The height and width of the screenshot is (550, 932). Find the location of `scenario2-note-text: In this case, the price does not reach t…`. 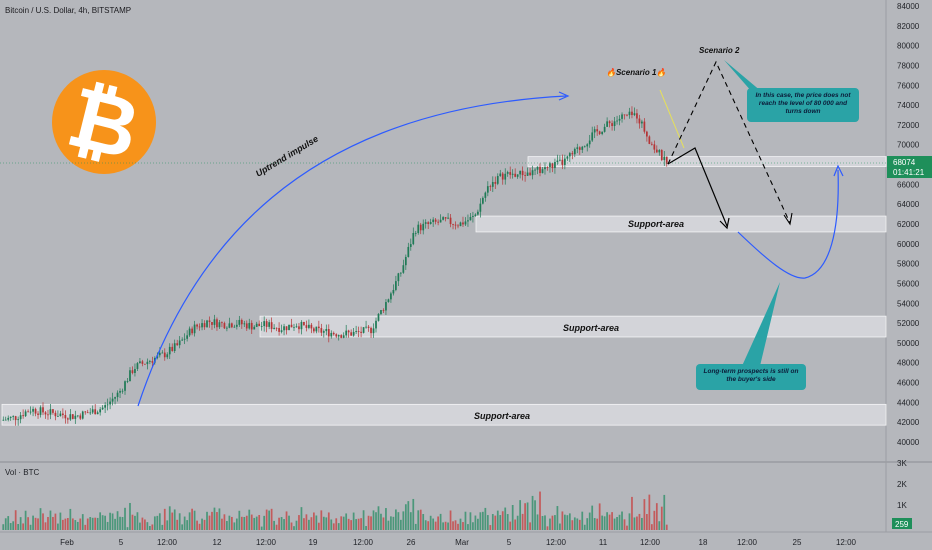

scenario2-note-text: In this case, the price does not reach t… is located at coordinates (803, 103).